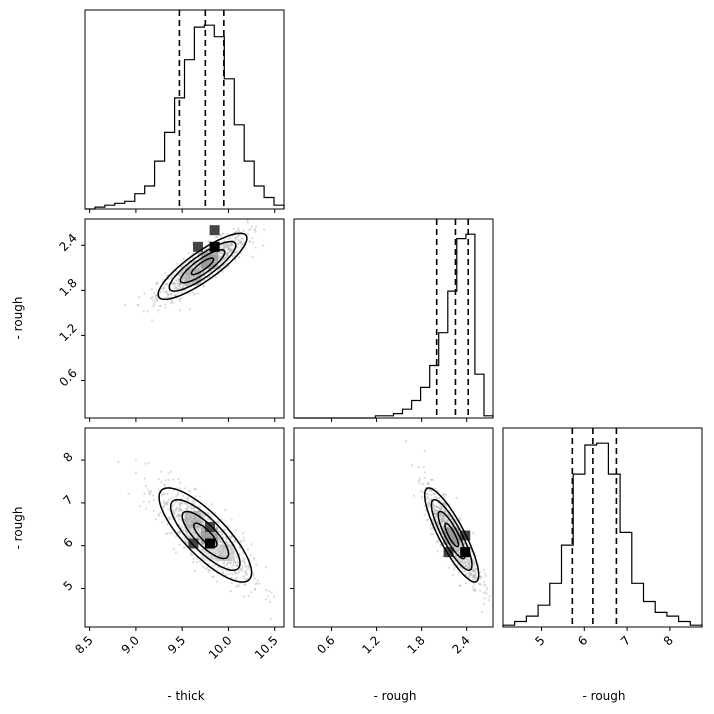 The width and height of the screenshot is (714, 714). What do you see at coordinates (266, 647) in the screenshot?
I see `x-tick-label: 10.5` at bounding box center [266, 647].